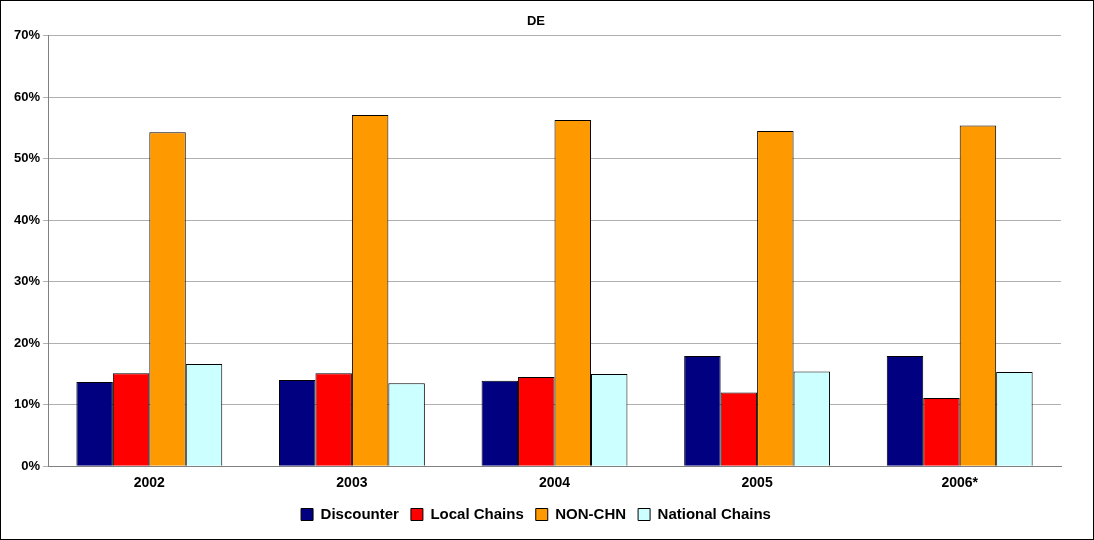 The width and height of the screenshot is (1094, 540). I want to click on chart-title: DE, so click(536, 21).